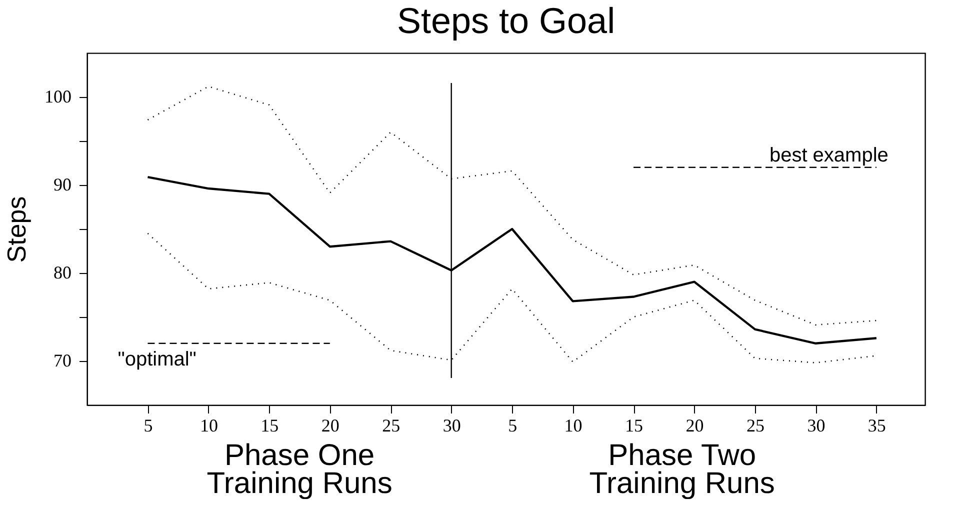 The width and height of the screenshot is (956, 529). I want to click on text: Phase Two Training Runs, so click(682, 469).